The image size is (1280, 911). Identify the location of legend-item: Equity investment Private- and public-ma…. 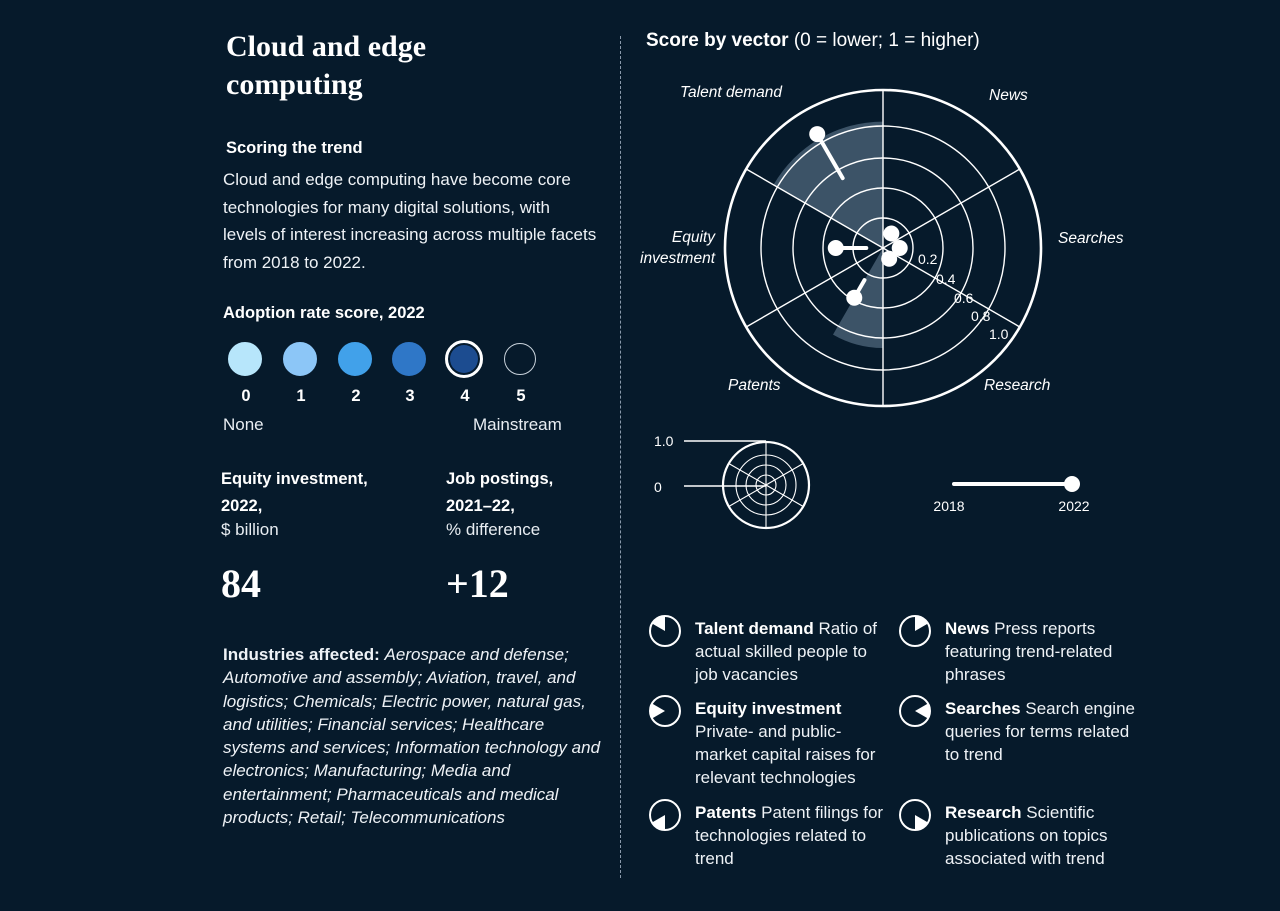
(767, 742).